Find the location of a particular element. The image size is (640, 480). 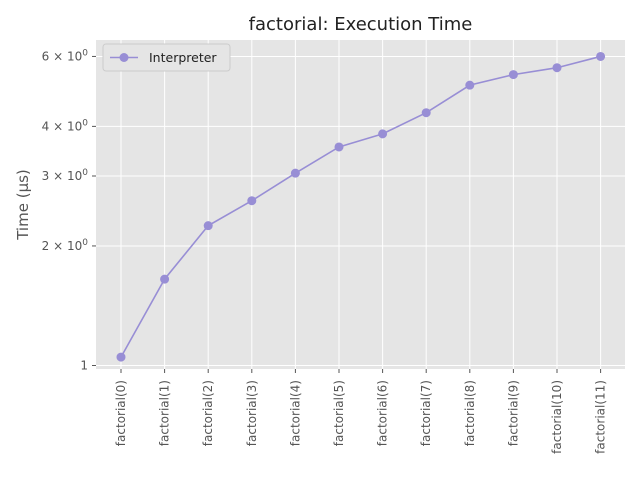

x-tick-label: factorial(3) is located at coordinates (252, 413).